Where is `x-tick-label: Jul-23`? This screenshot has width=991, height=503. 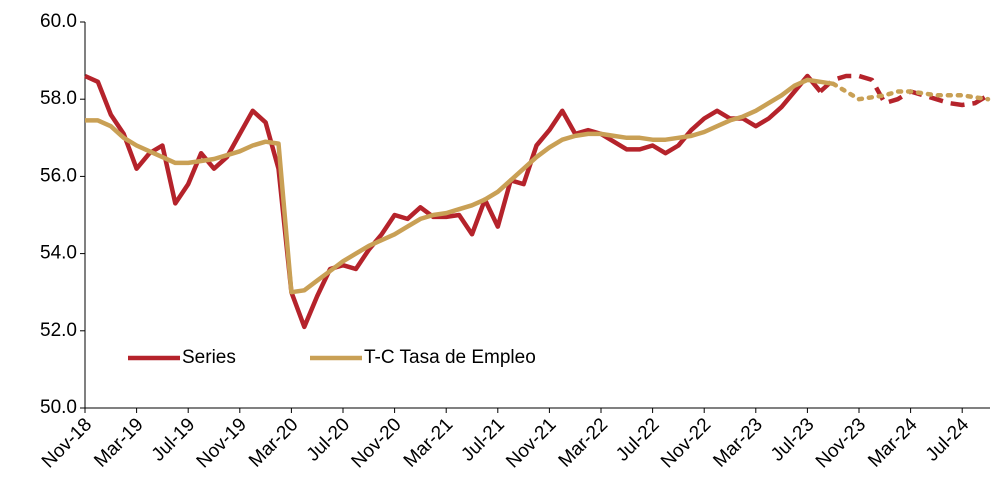 x-tick-label: Jul-23 is located at coordinates (792, 439).